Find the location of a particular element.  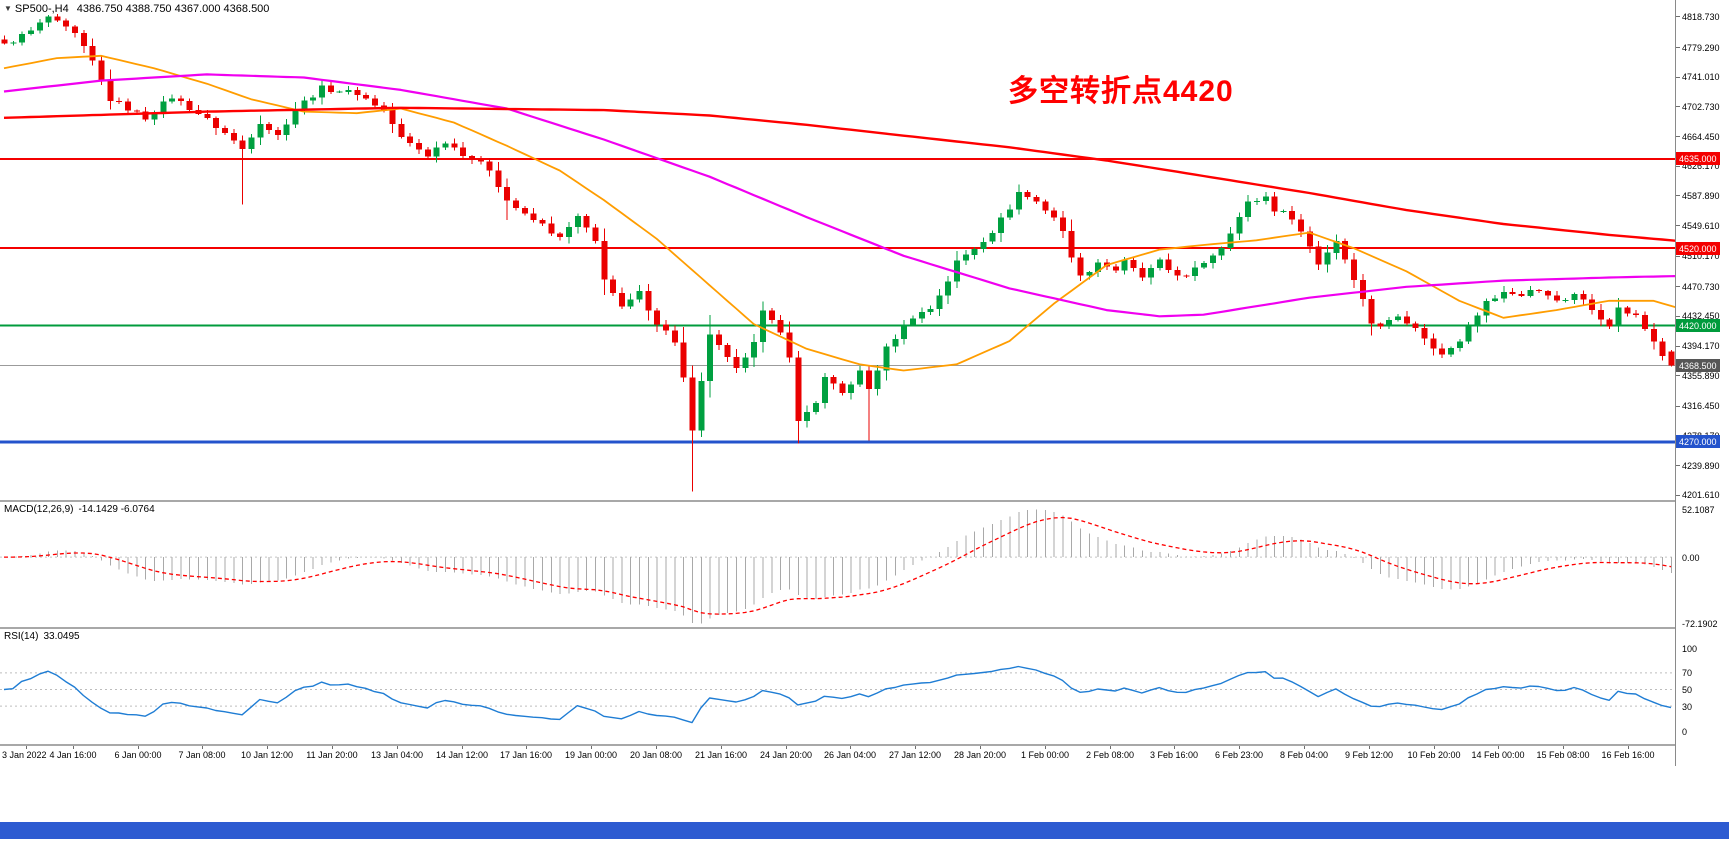

price-axis-label: 4549.610 is located at coordinates (1701, 226).